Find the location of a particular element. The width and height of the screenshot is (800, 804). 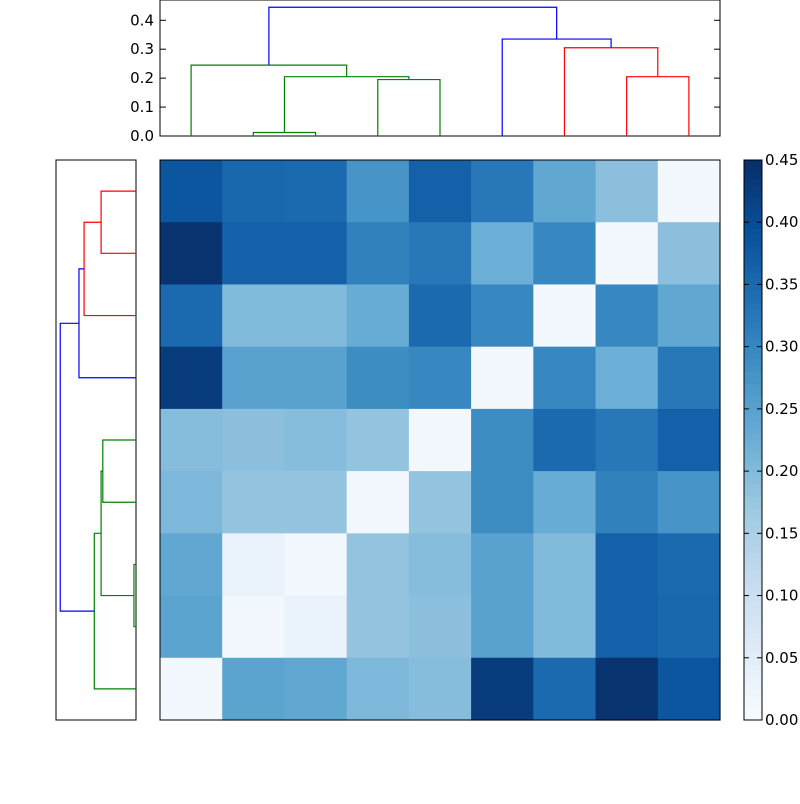

colorbar-tick-label: 0.05 is located at coordinates (781, 658).